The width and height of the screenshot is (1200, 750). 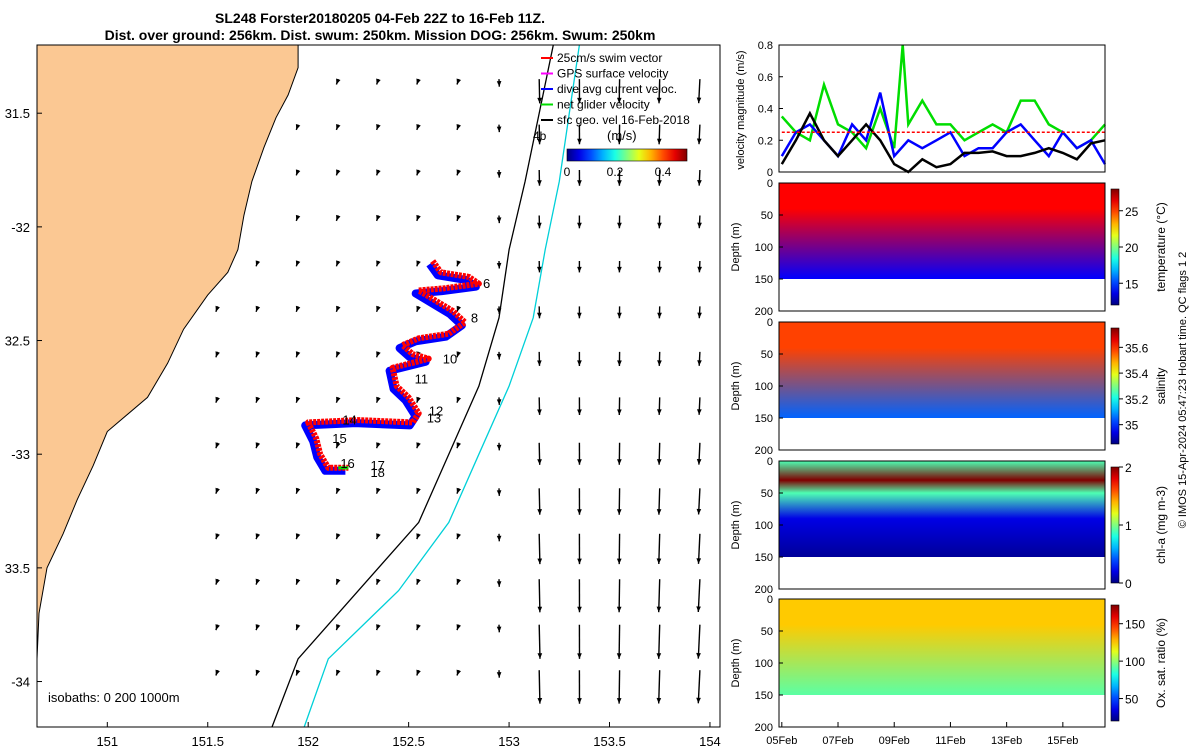 What do you see at coordinates (20, 227) in the screenshot?
I see `map-ytick-label: -32` at bounding box center [20, 227].